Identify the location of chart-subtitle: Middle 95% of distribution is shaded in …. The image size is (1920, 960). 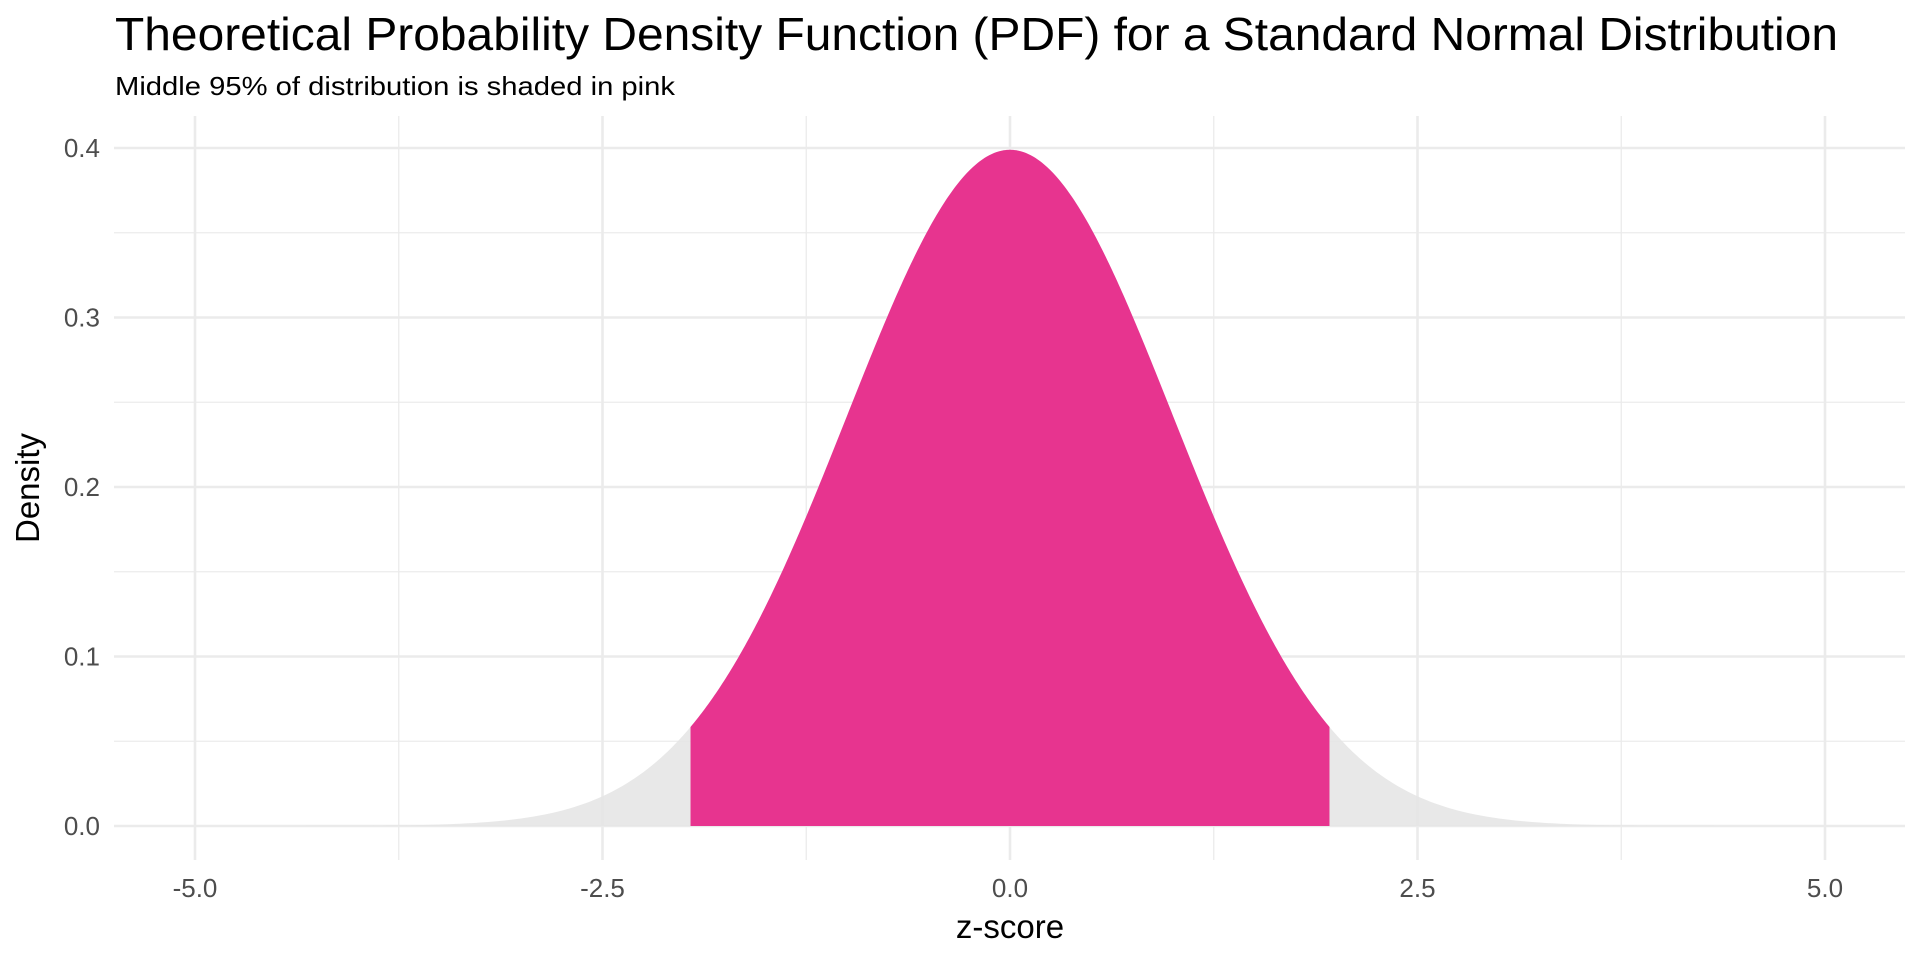
(395, 86).